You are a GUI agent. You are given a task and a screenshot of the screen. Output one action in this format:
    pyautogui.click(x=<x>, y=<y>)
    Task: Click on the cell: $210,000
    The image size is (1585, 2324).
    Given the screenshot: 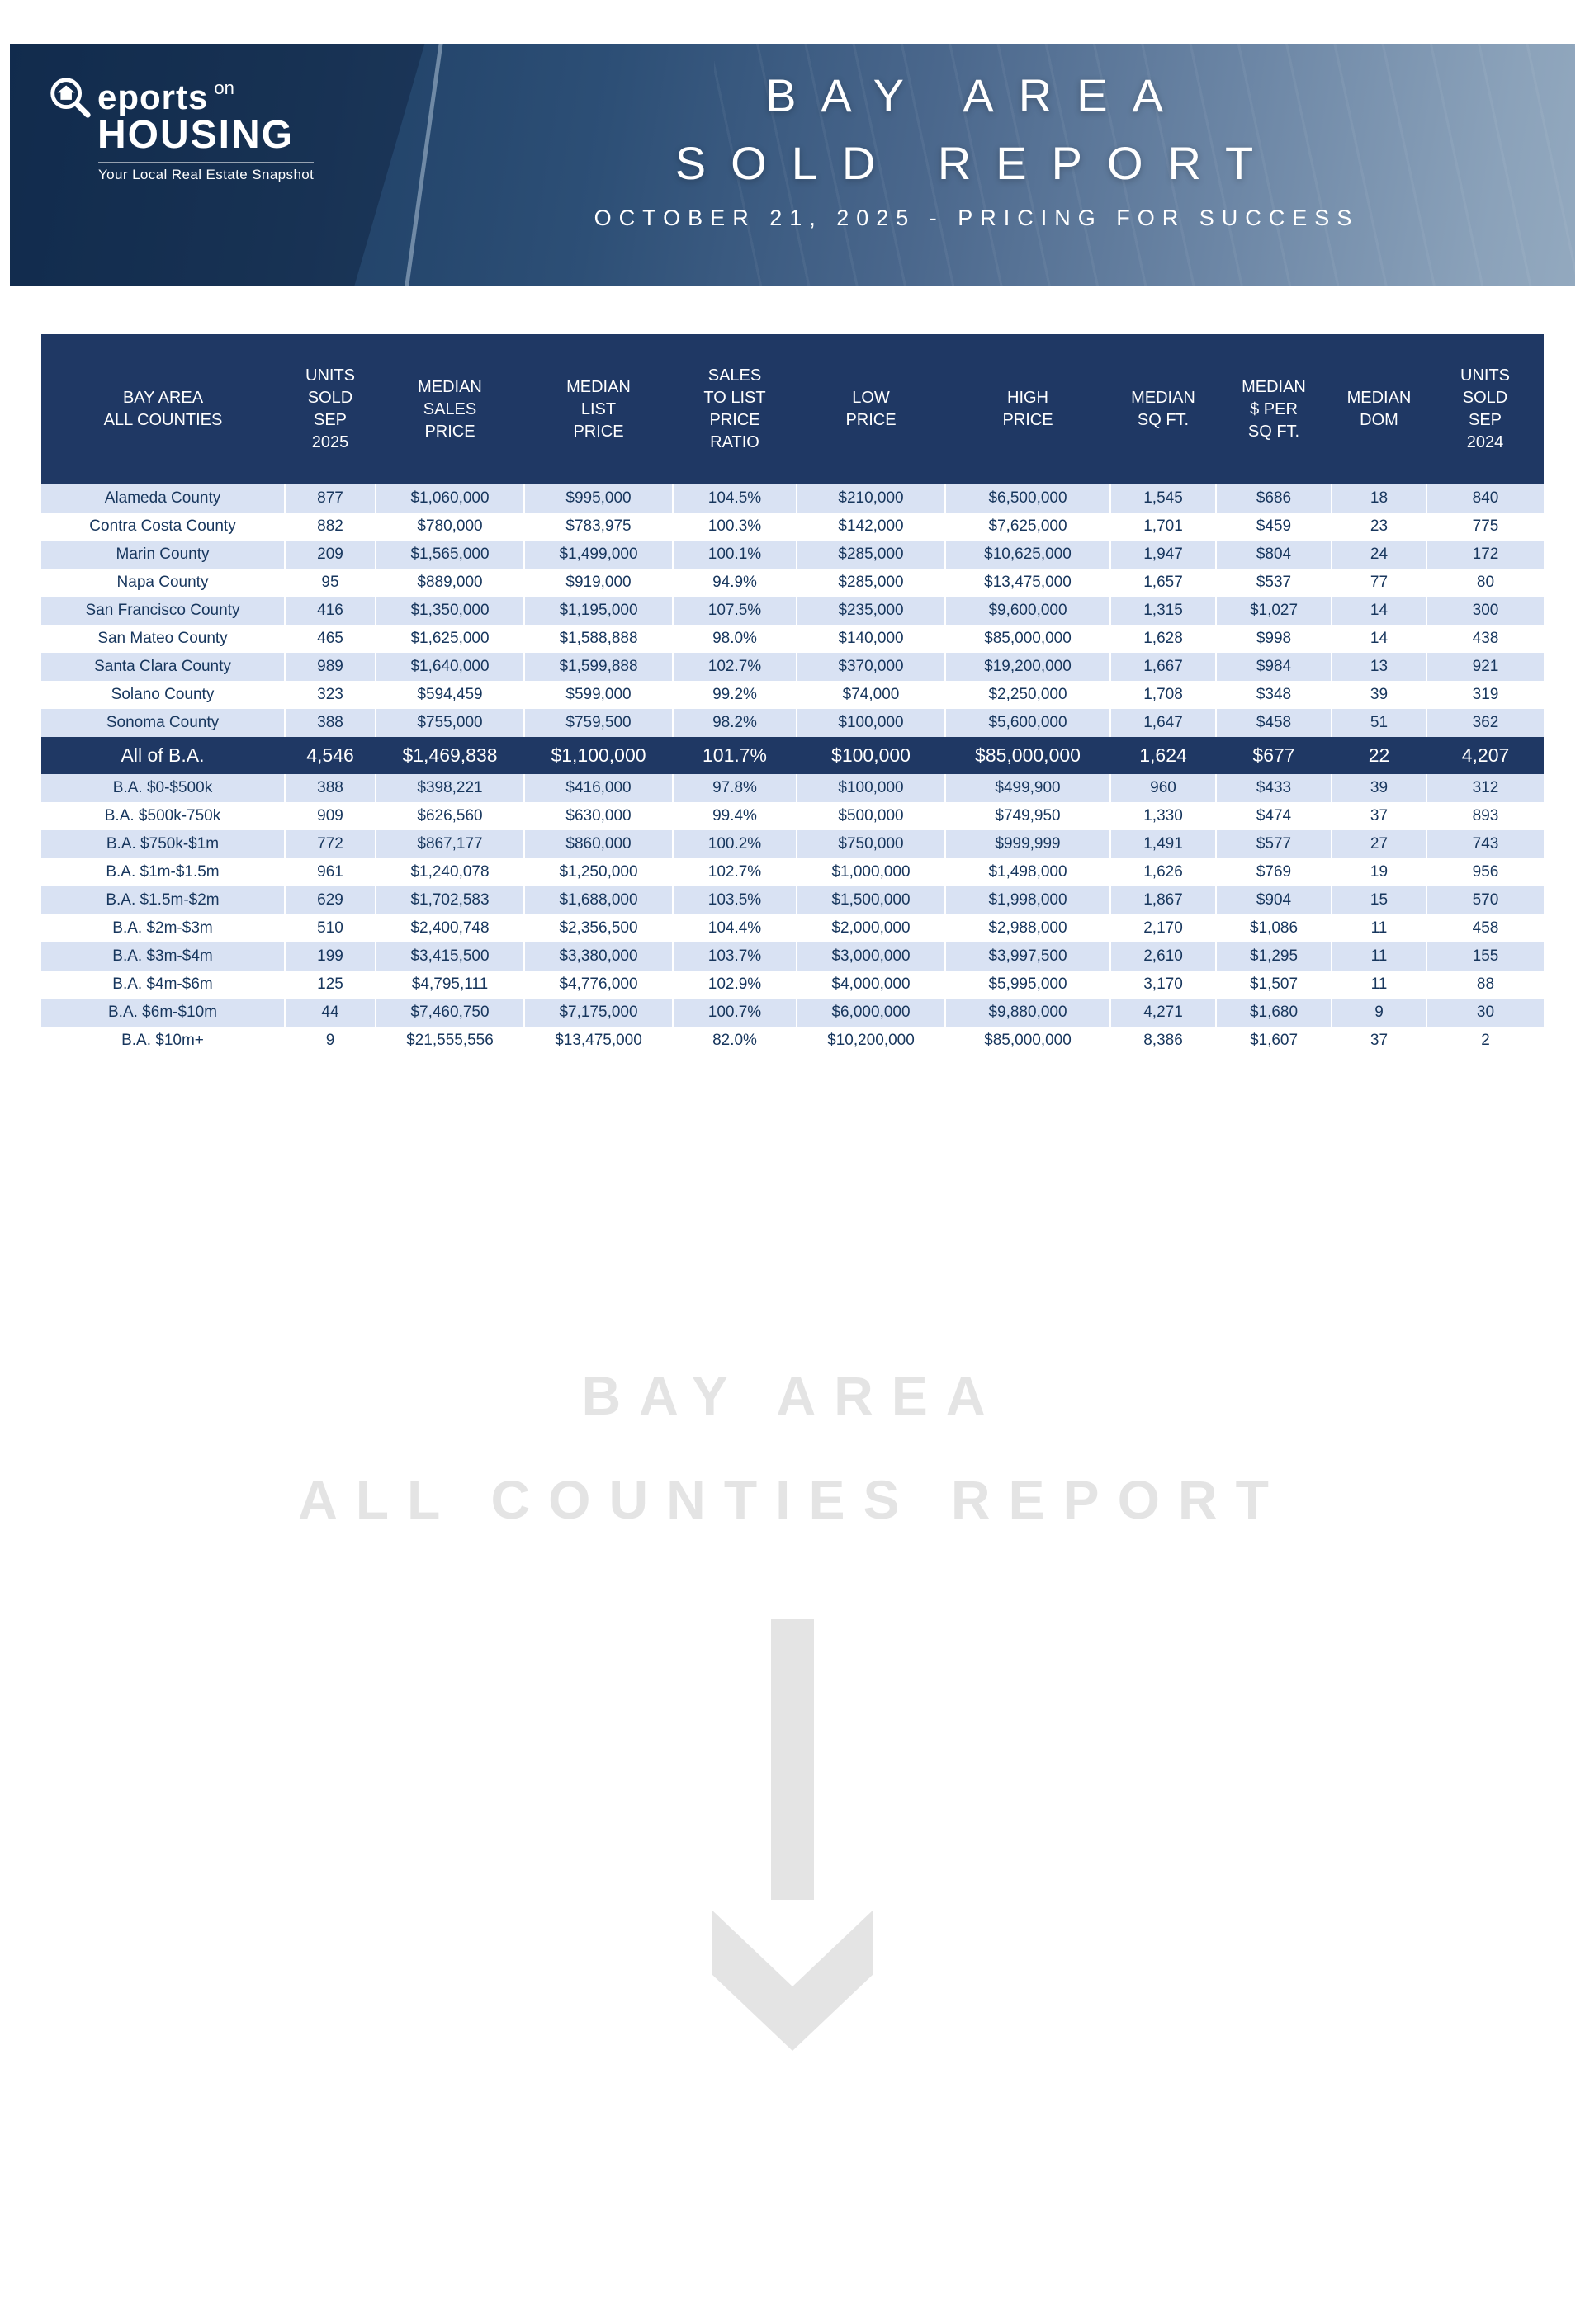 What is the action you would take?
    pyautogui.click(x=871, y=499)
    